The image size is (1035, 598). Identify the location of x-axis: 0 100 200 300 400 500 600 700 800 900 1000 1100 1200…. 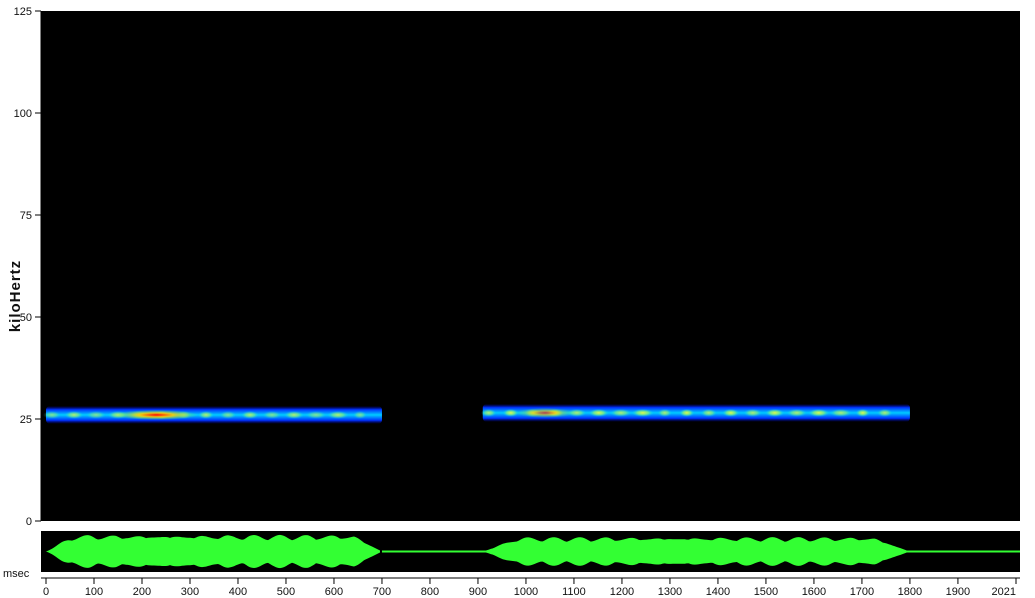
(530, 587).